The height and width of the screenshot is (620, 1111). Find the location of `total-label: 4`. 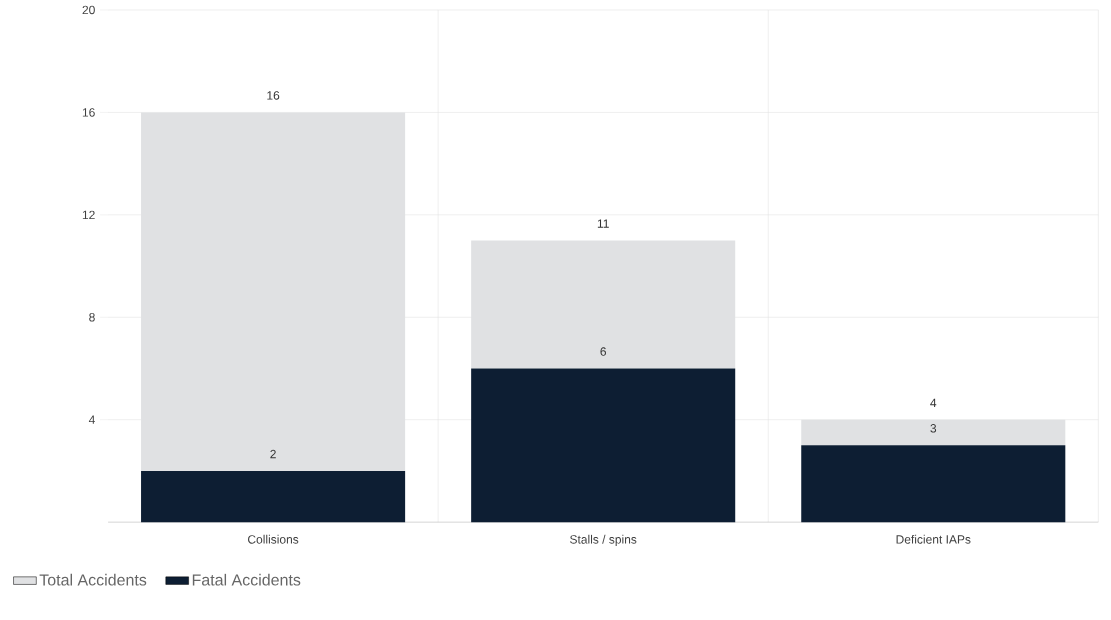

total-label: 4 is located at coordinates (933, 402).